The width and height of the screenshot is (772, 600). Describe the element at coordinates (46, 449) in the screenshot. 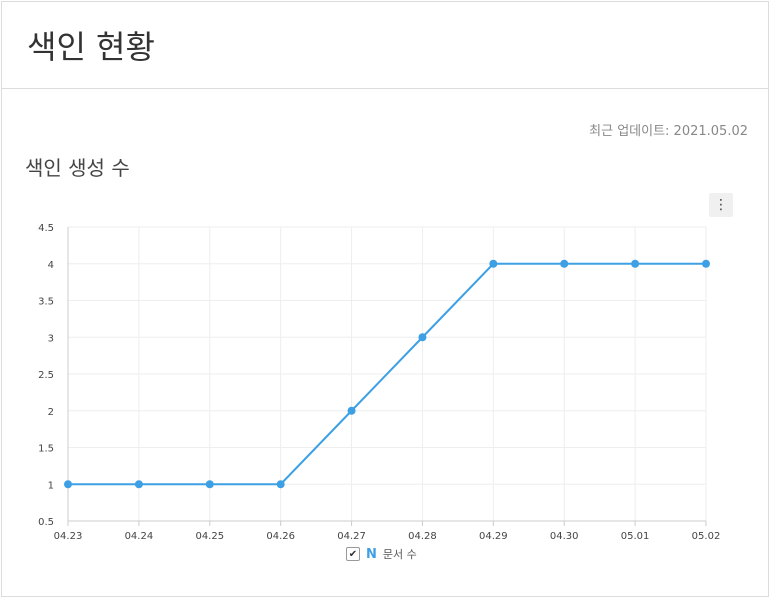

I see `y-tick-label: 1.5` at that location.